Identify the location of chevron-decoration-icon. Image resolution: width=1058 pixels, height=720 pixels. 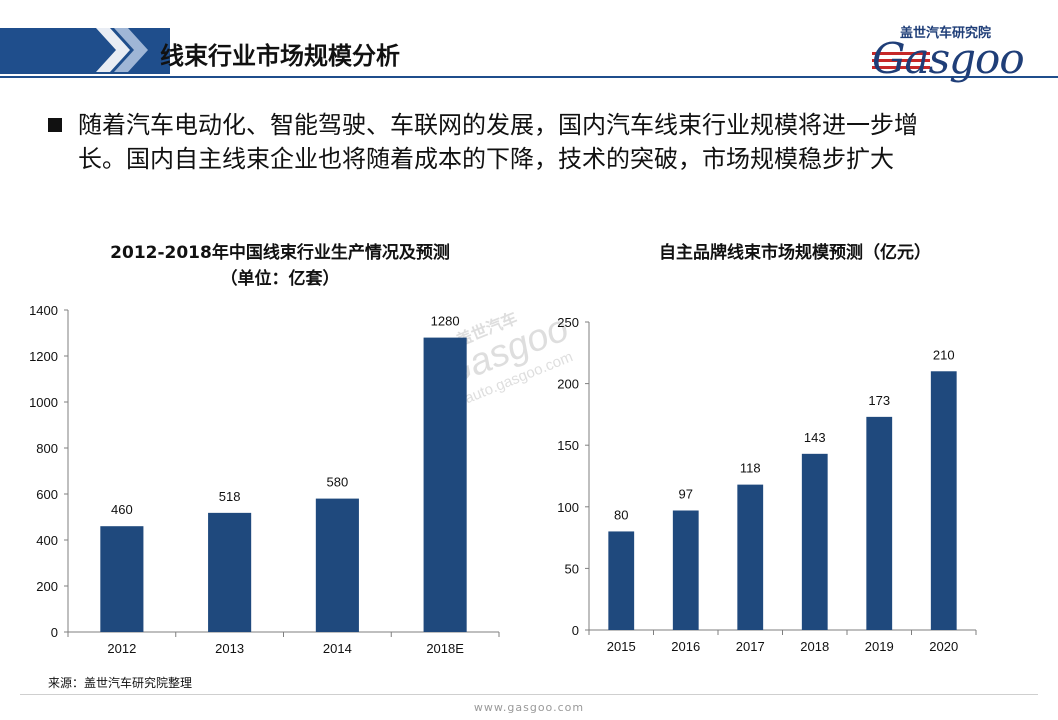
(122, 50).